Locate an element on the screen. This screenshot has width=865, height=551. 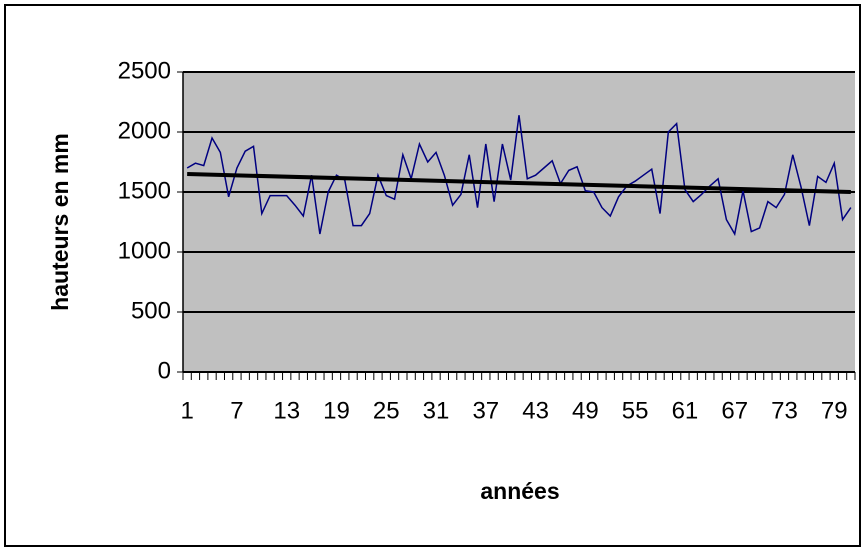
x-tick-label: 13 is located at coordinates (286, 410).